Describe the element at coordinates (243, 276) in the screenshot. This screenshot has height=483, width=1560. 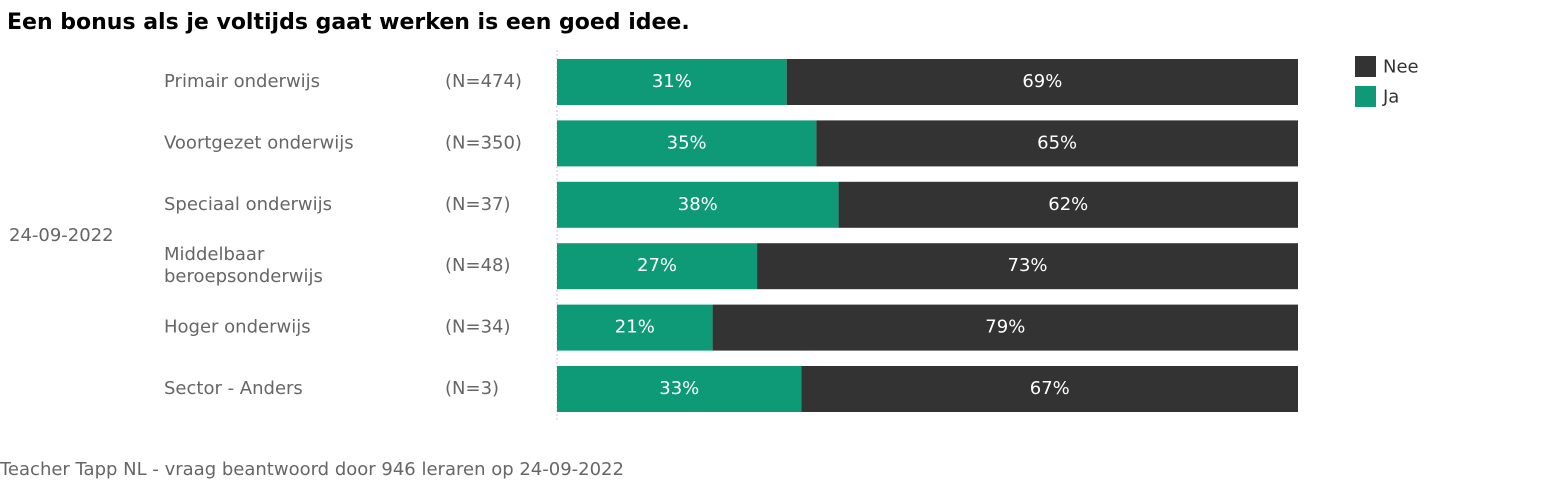
I see `category-label-line: beroepsonderwijs` at that location.